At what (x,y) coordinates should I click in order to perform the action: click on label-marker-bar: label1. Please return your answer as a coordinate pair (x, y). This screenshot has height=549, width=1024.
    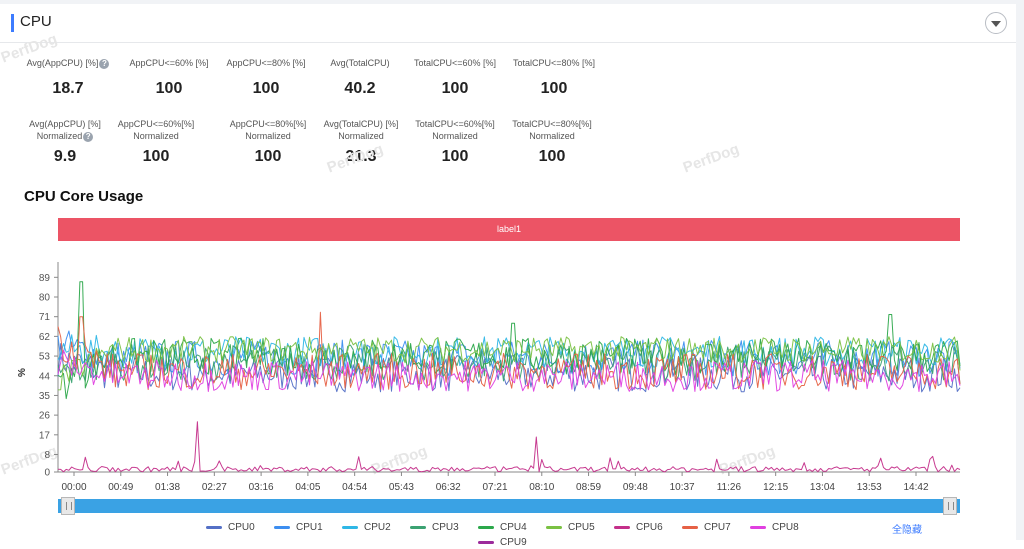
    Looking at the image, I should click on (509, 229).